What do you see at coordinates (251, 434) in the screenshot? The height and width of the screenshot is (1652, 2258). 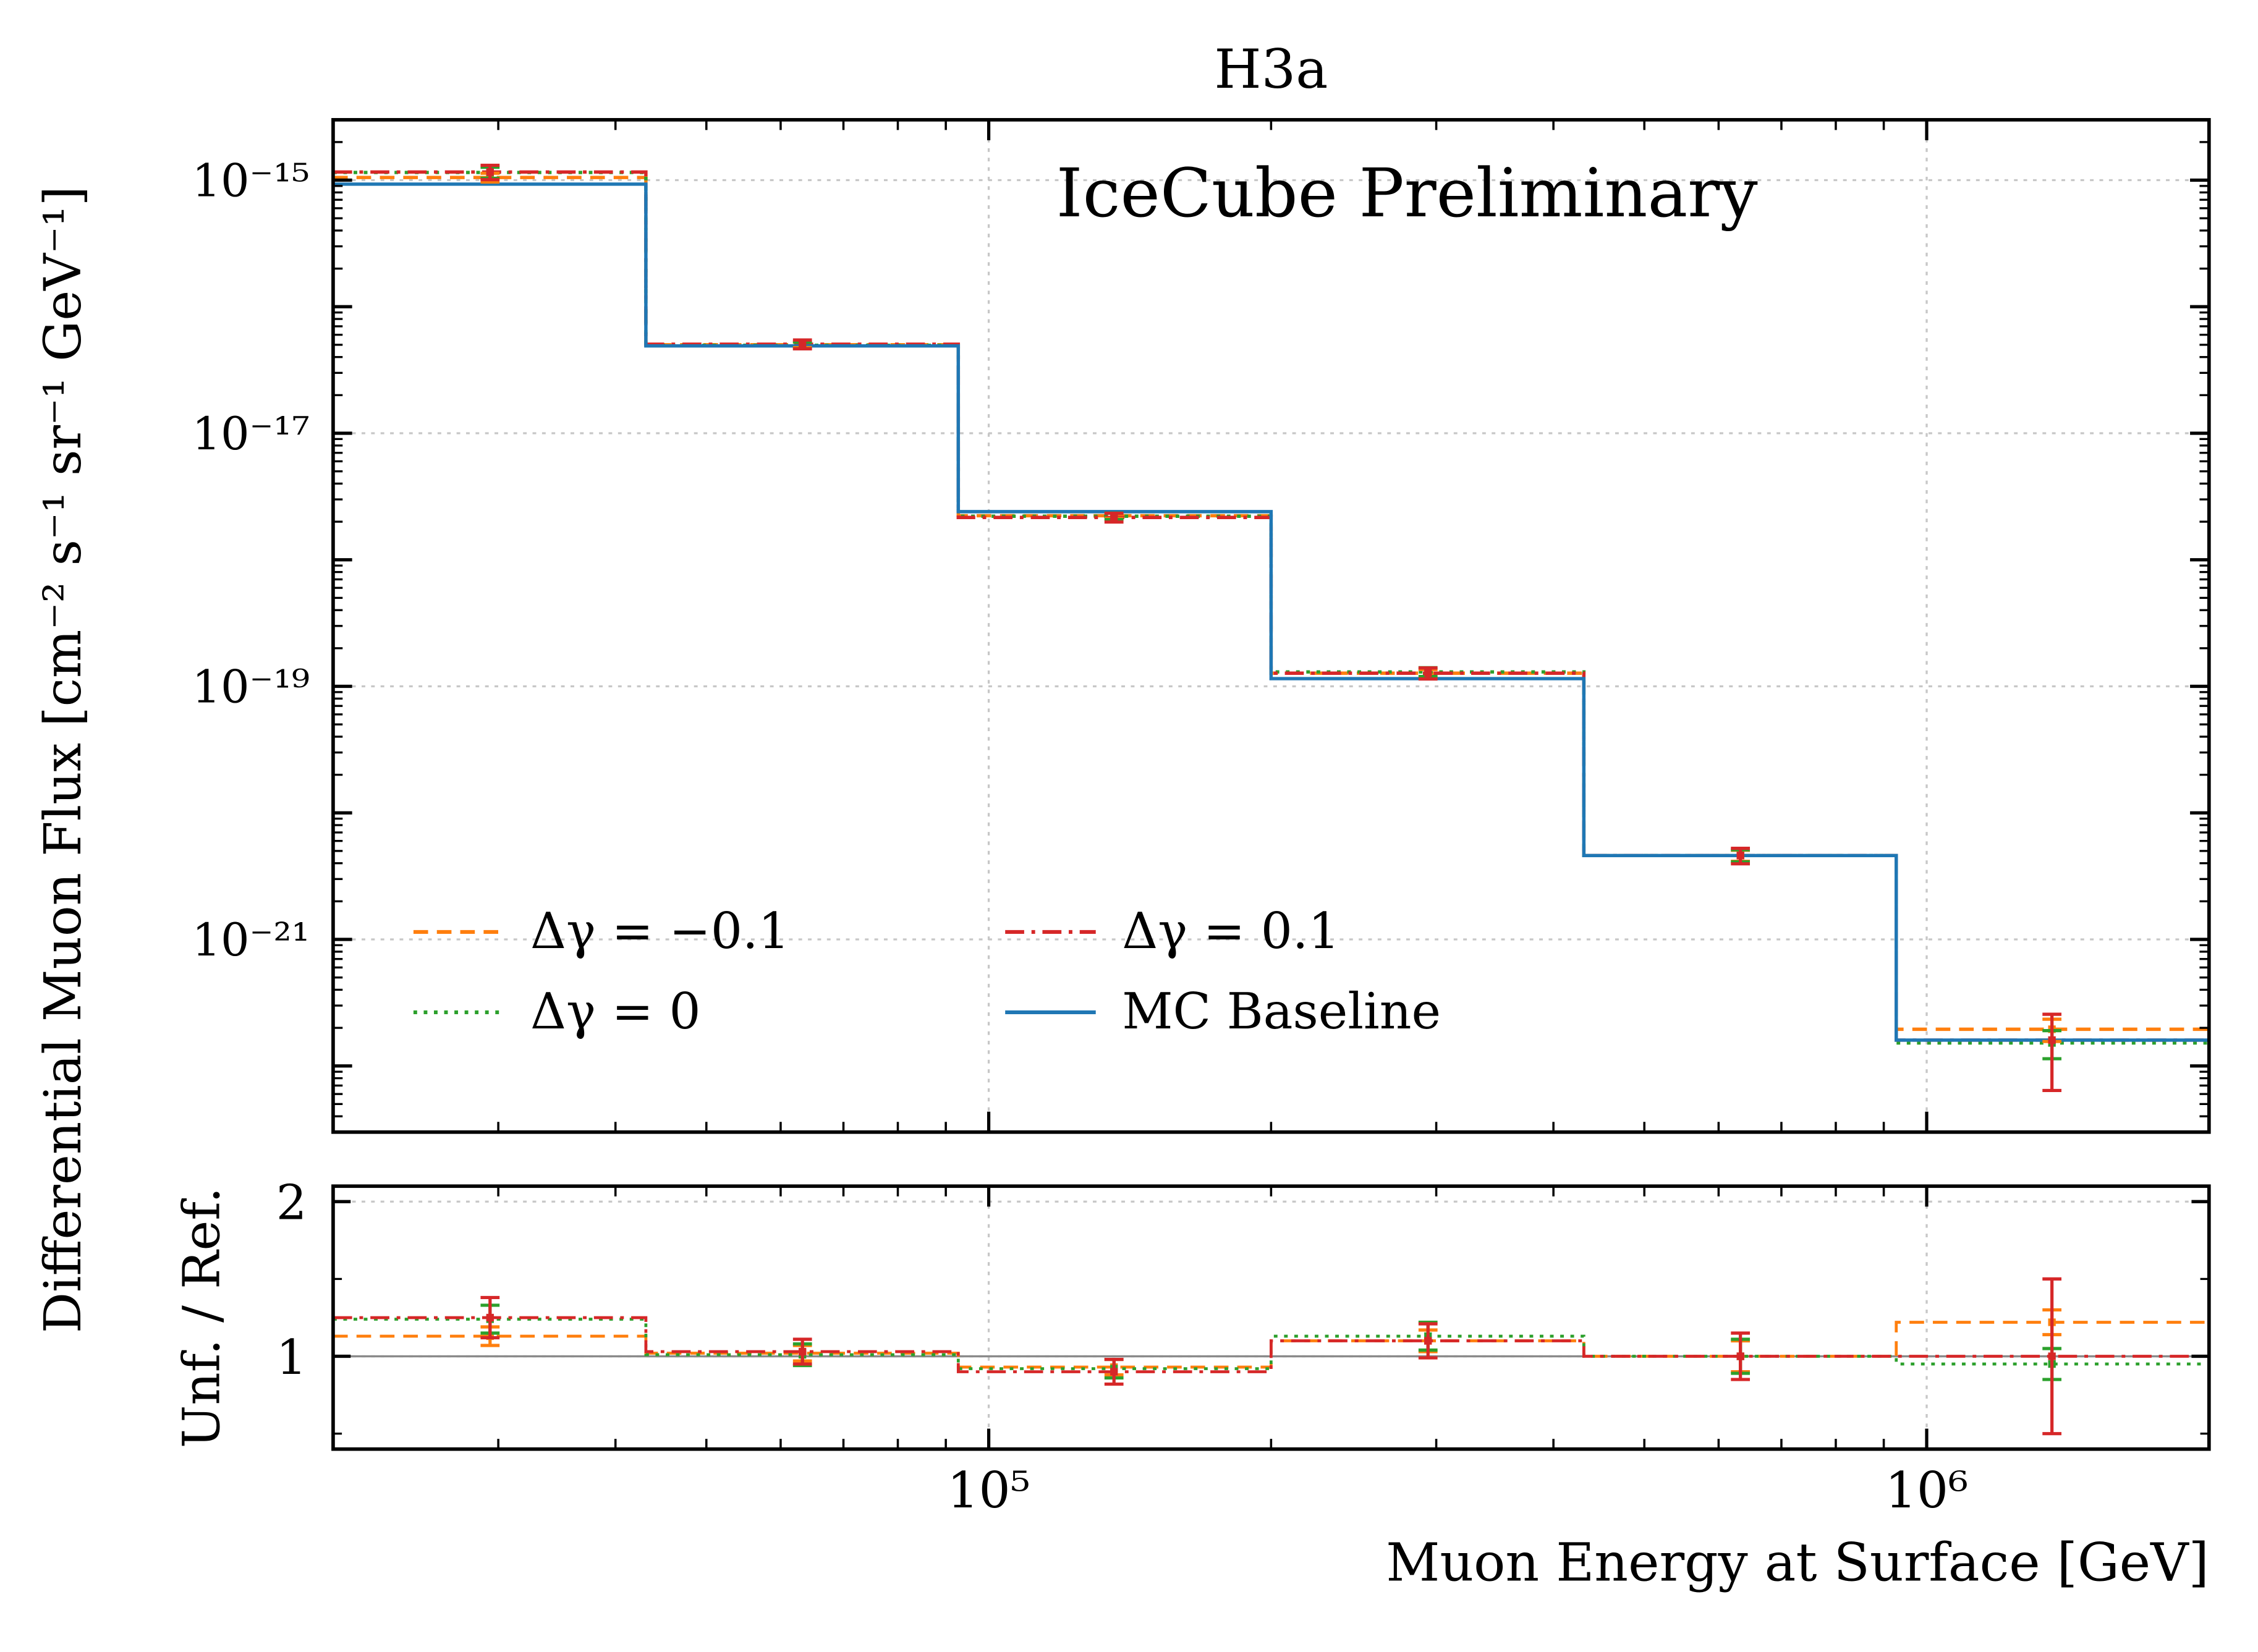 I see `ytick-label-flux: 10⁻¹⁷` at bounding box center [251, 434].